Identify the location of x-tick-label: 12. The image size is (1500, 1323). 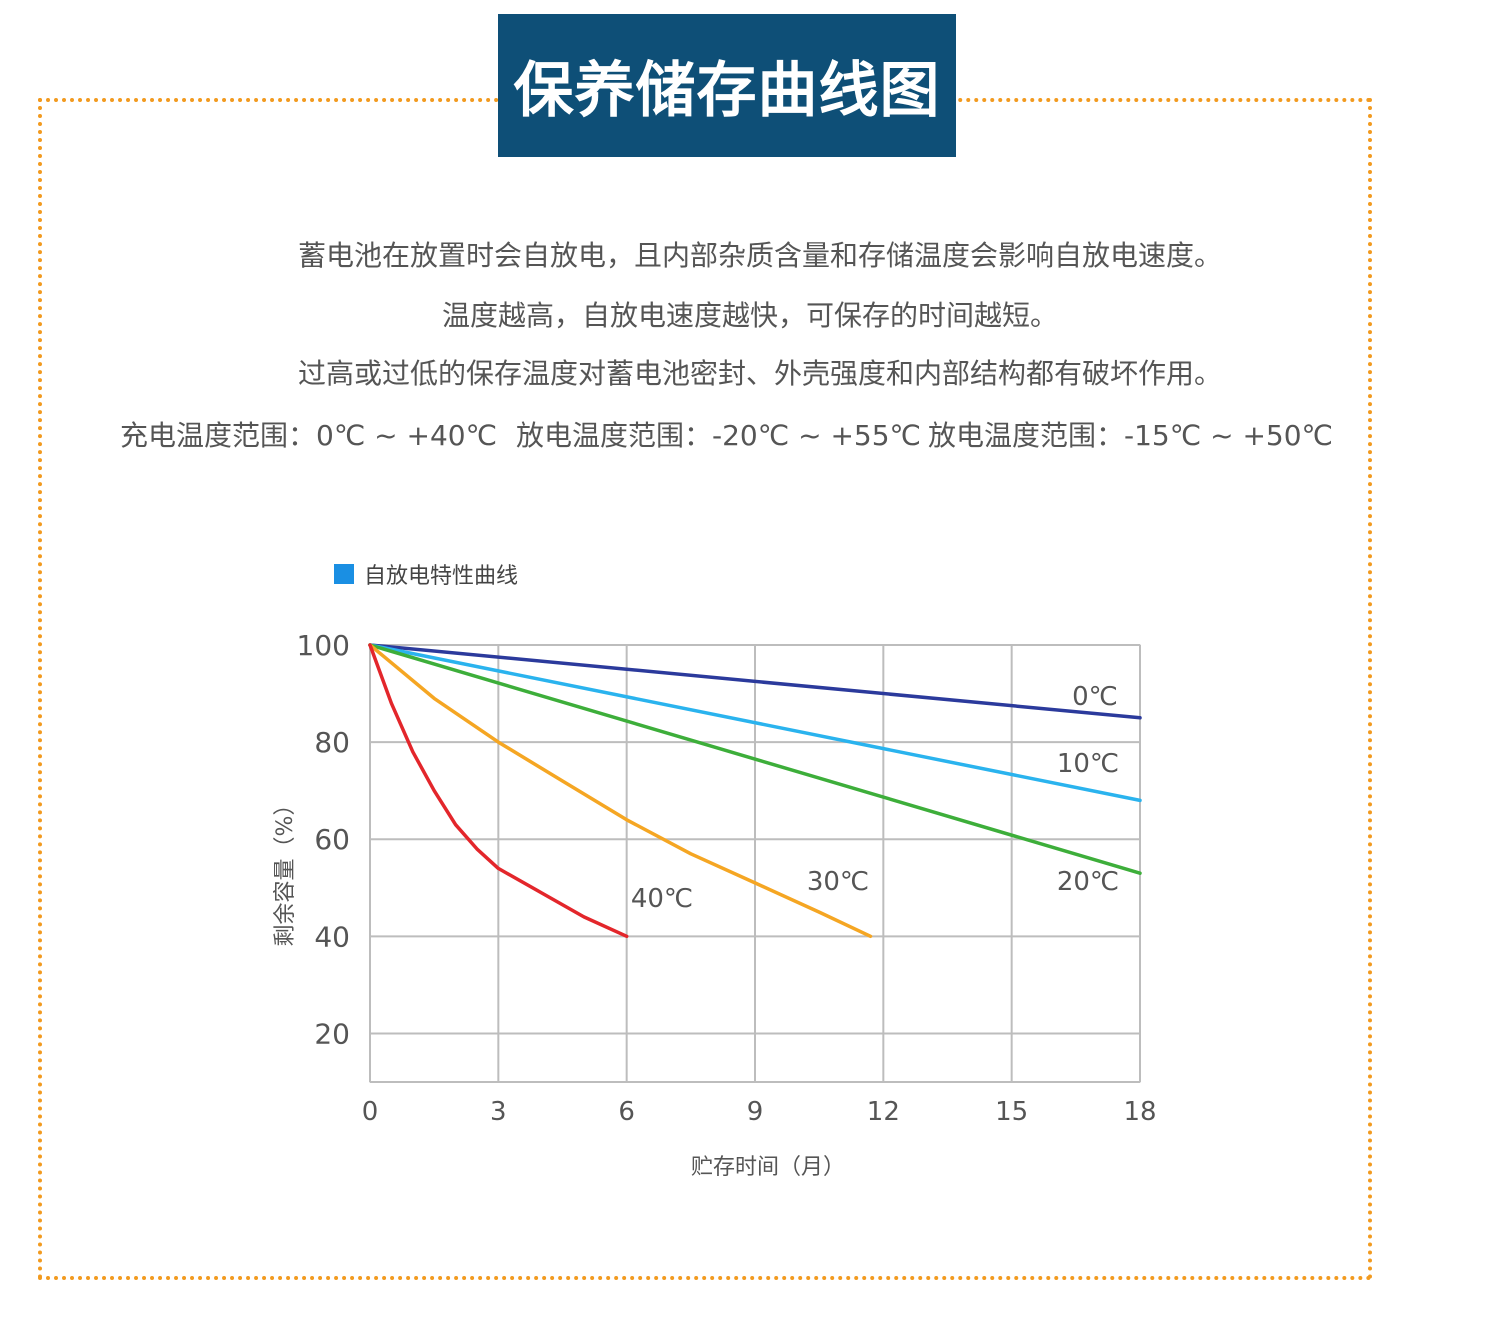
(883, 1112).